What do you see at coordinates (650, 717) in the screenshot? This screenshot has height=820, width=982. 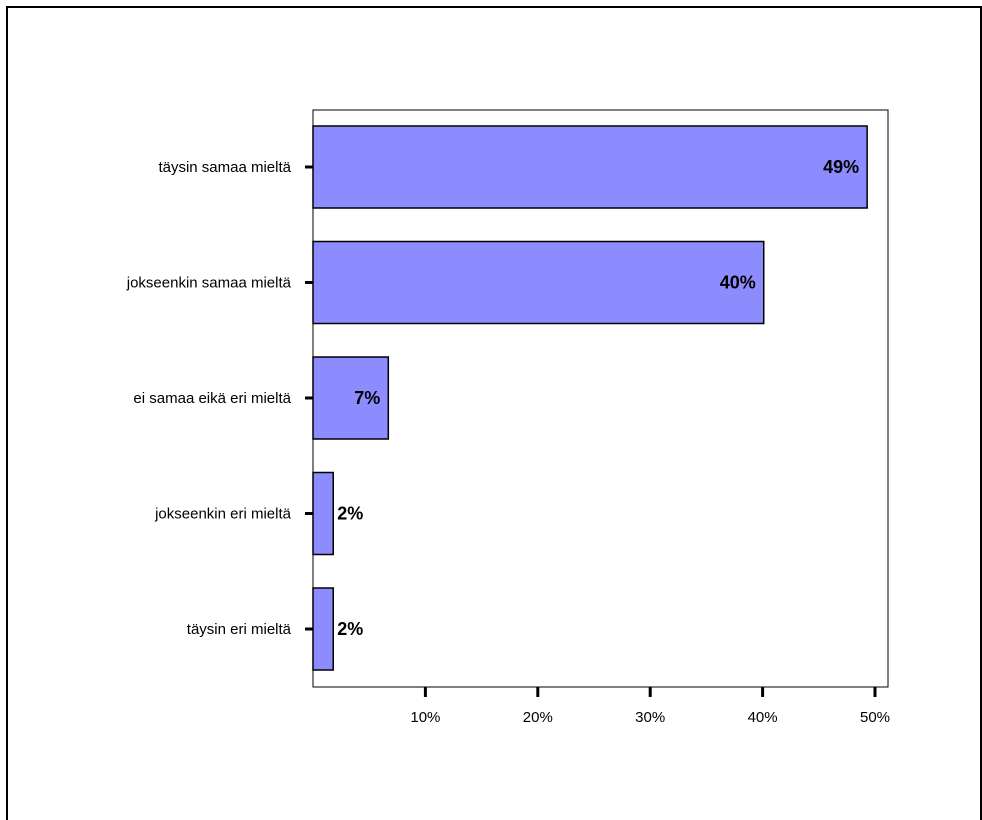 I see `x-tick-label: 30%` at bounding box center [650, 717].